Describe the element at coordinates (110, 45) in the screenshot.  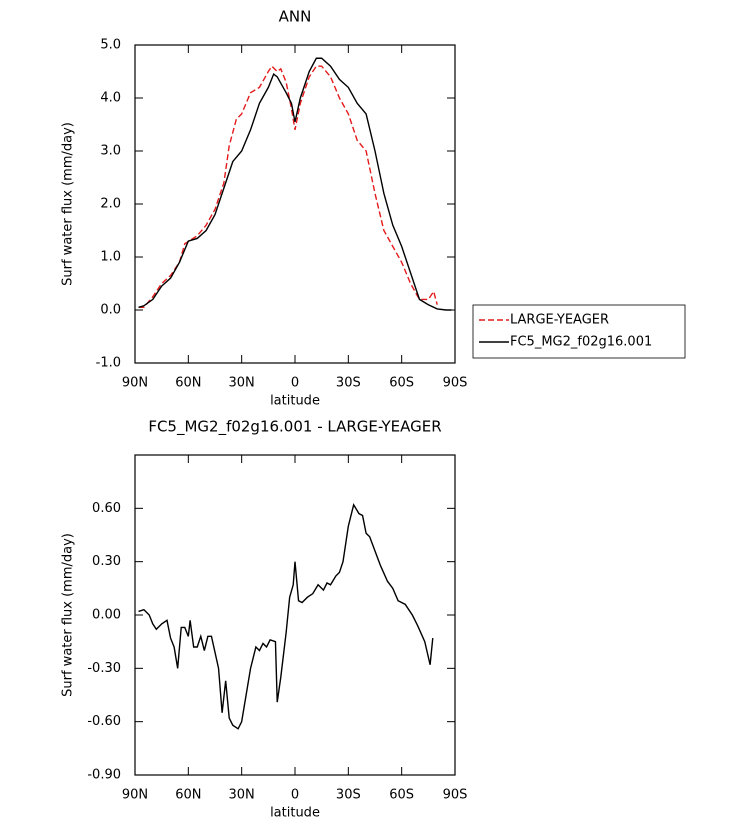
I see `y-tick-label: 5.0` at that location.